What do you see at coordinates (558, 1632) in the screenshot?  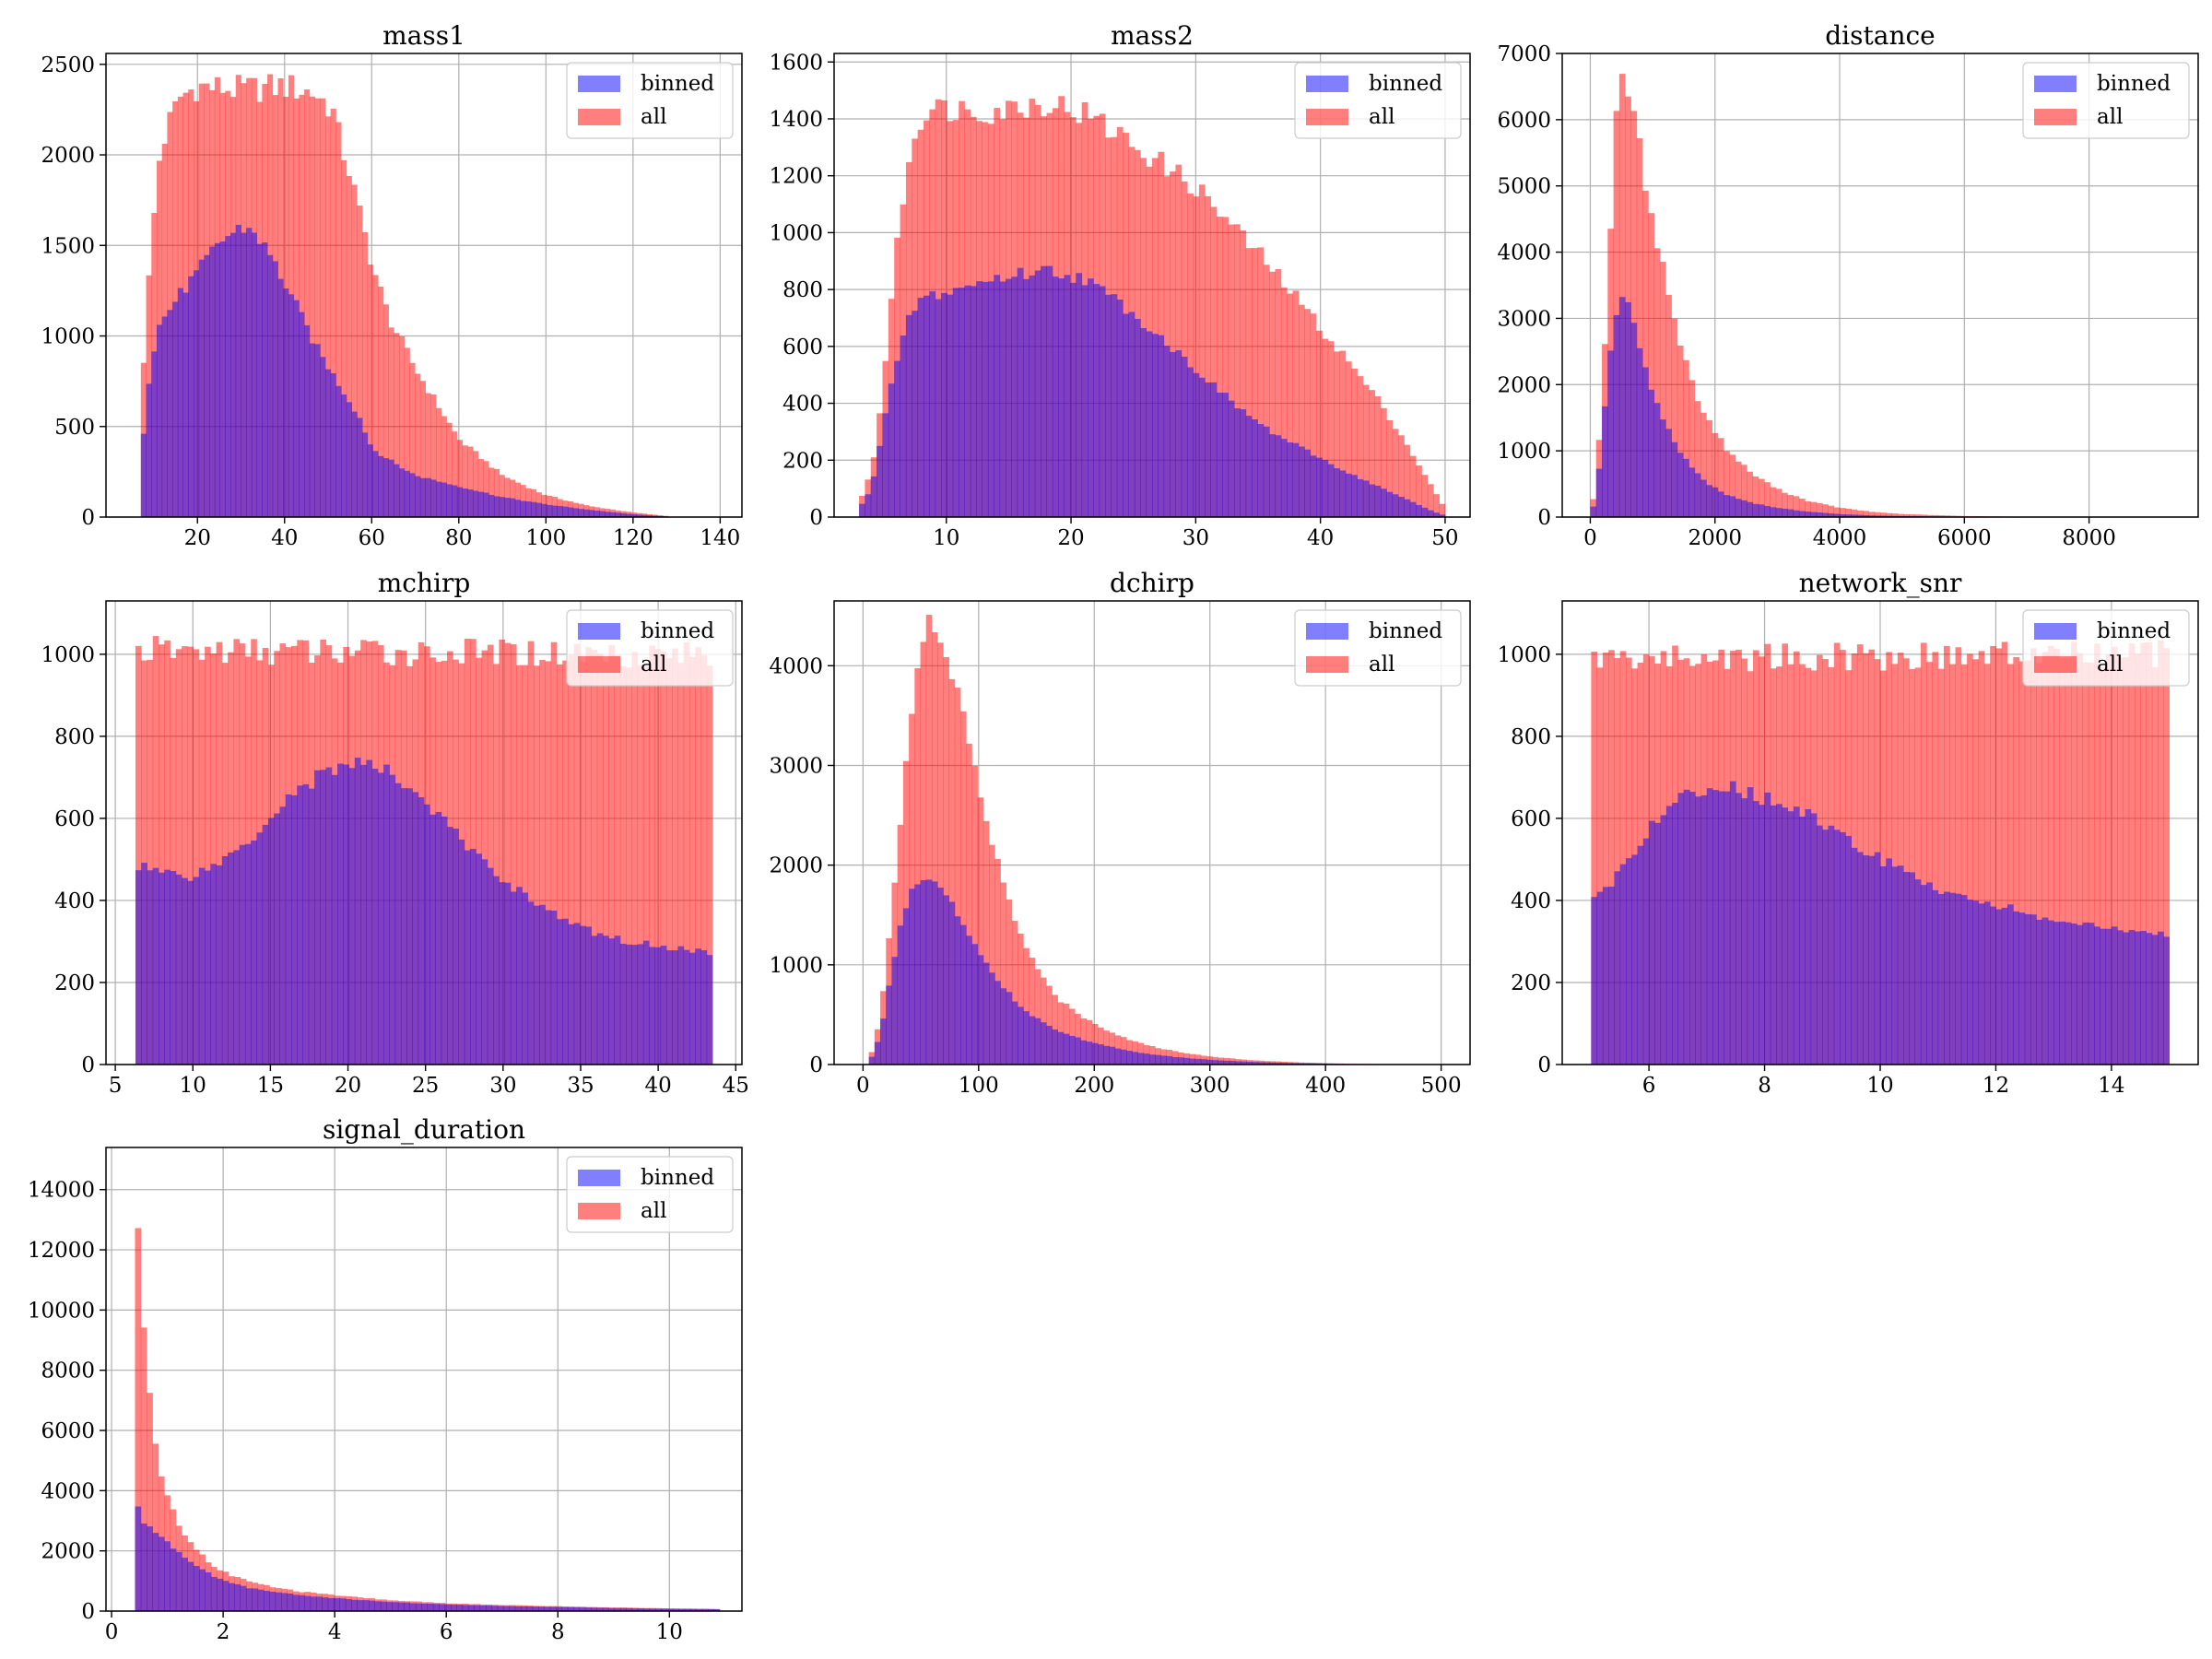 I see `x-tick-label: 8` at bounding box center [558, 1632].